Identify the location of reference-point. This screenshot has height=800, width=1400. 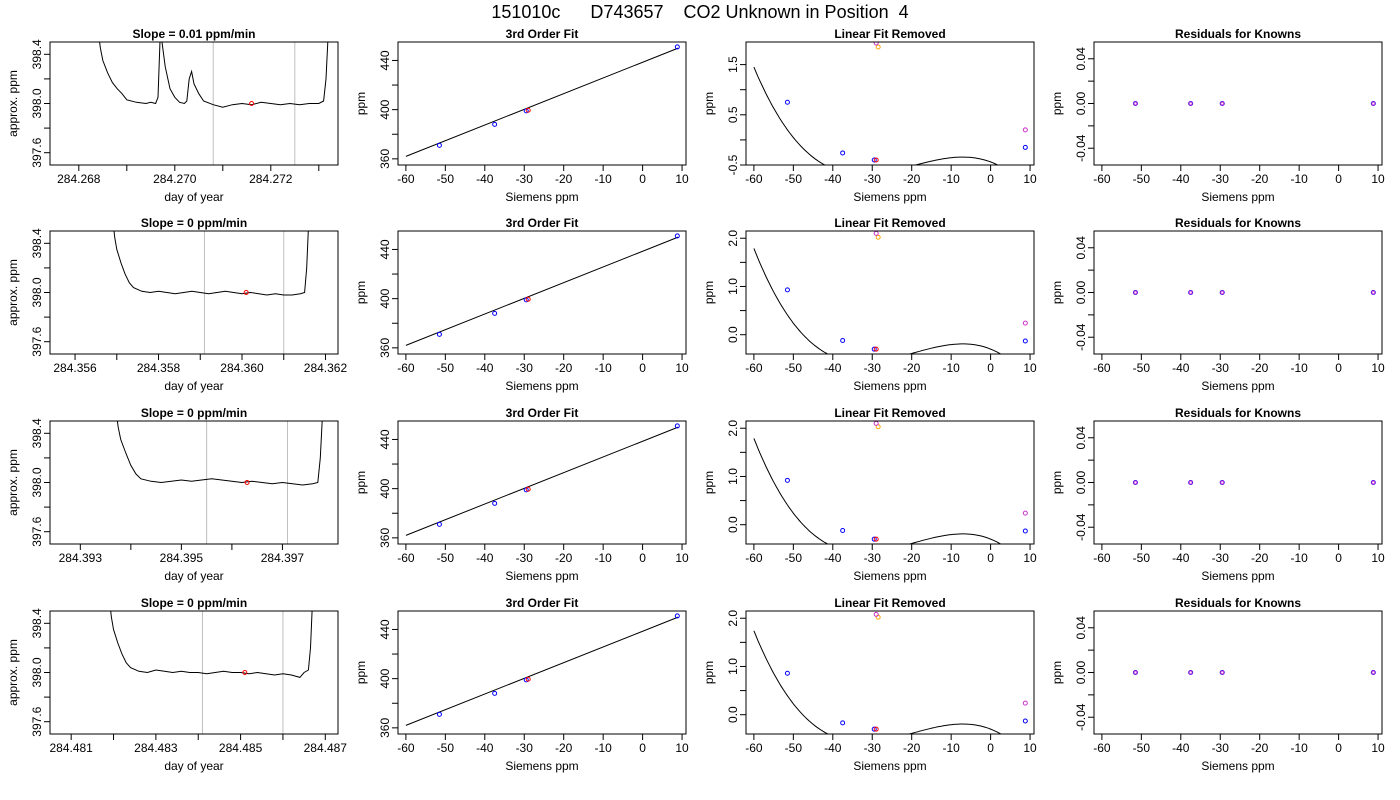
(878, 47).